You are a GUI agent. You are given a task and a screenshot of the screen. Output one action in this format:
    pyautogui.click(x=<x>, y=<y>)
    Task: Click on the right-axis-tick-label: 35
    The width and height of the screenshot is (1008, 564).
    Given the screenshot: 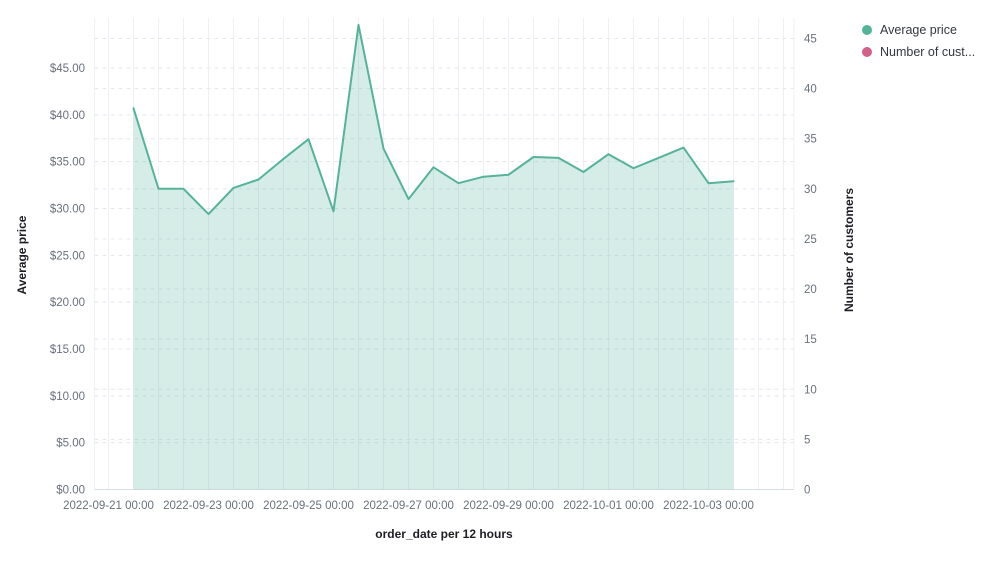 What is the action you would take?
    pyautogui.click(x=810, y=140)
    